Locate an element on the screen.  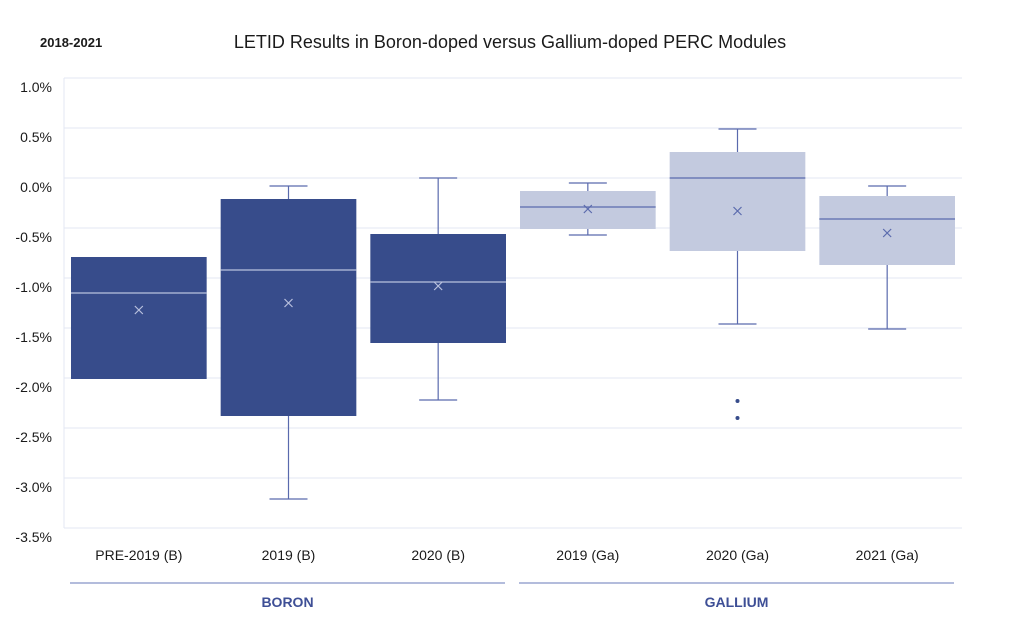
x-tick-label: 2019 (B) is located at coordinates (289, 555).